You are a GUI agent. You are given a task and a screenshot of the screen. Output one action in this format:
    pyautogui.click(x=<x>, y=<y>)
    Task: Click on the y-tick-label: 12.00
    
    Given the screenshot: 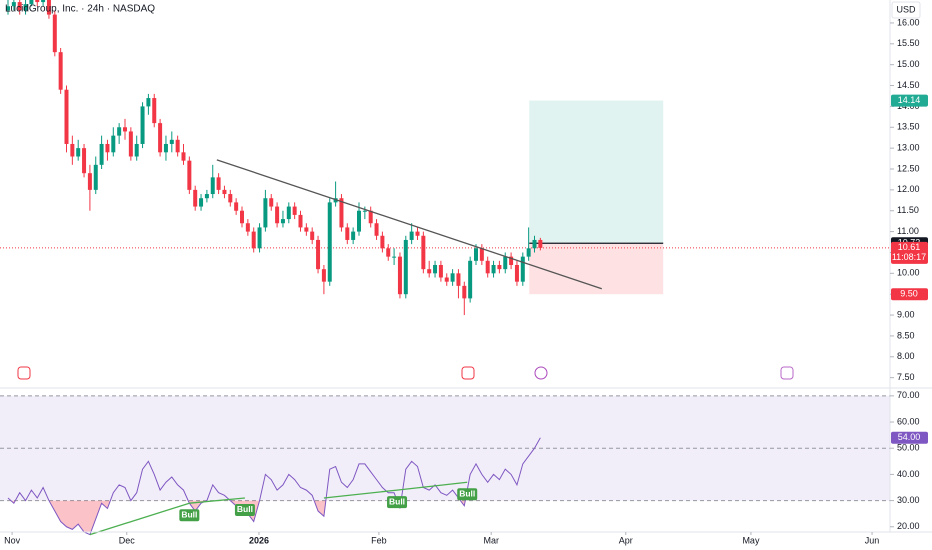 What is the action you would take?
    pyautogui.click(x=908, y=189)
    